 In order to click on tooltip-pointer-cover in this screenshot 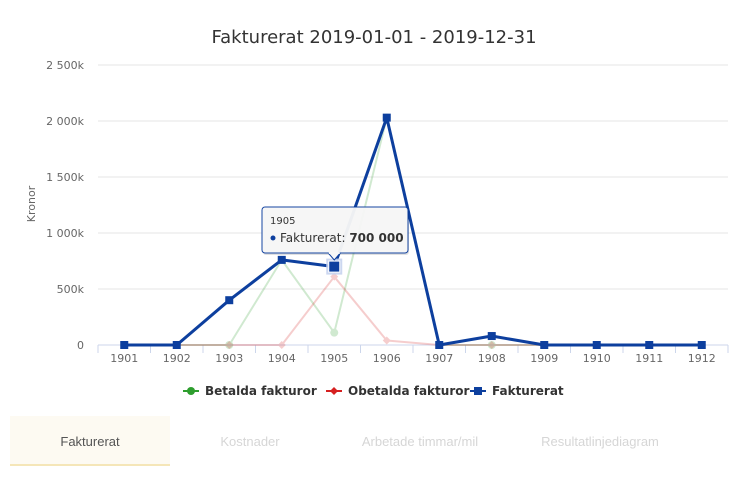, I will do `click(334, 253)`.